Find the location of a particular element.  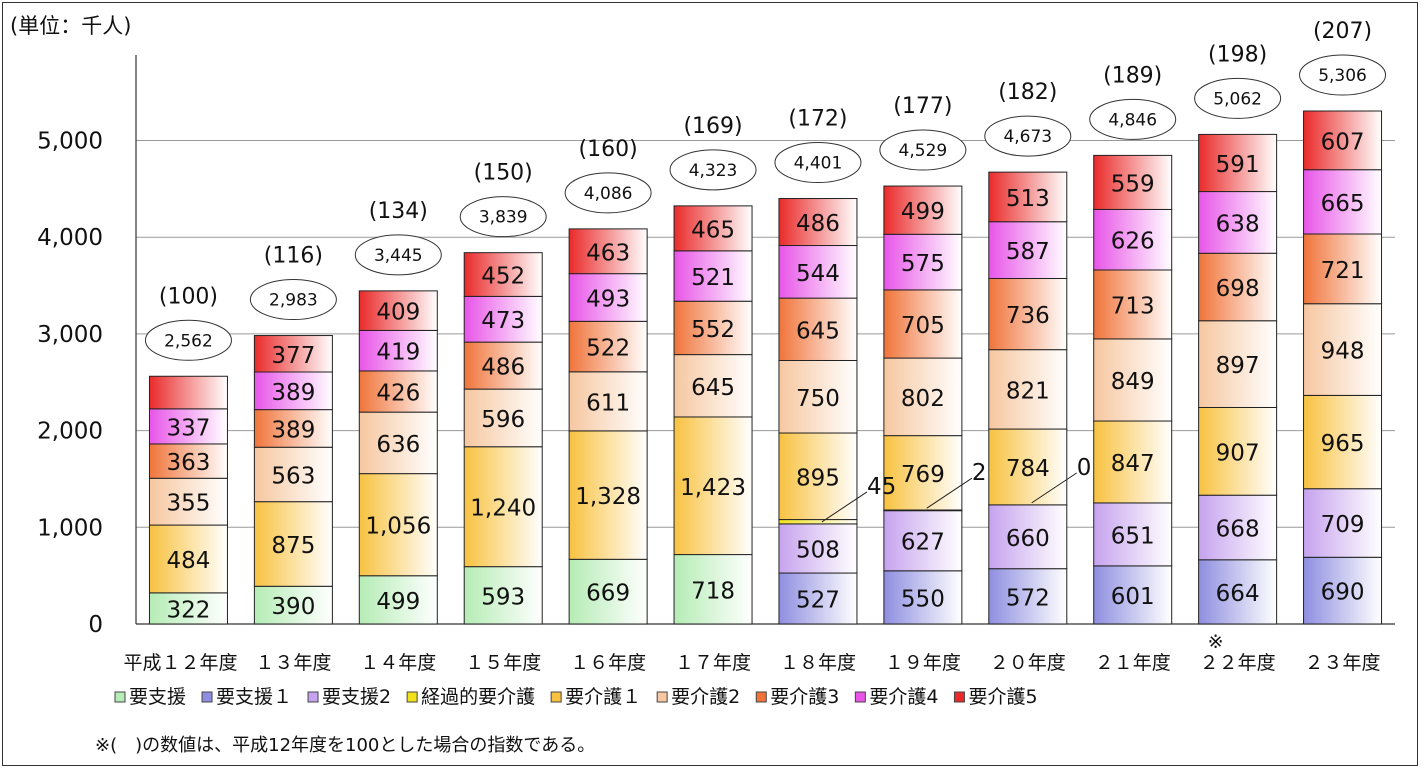

segment-label: 521 is located at coordinates (713, 278).